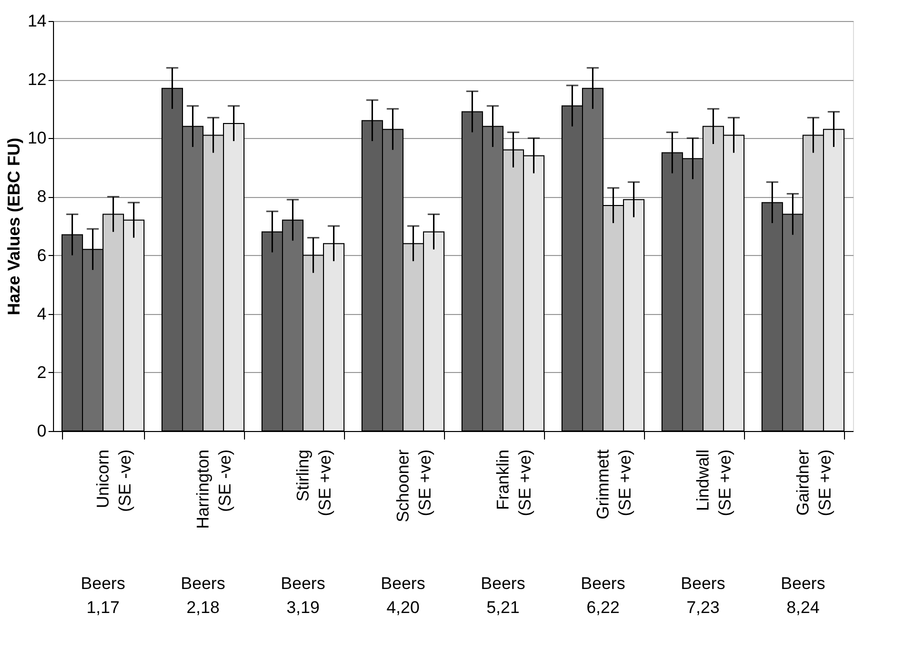 The image size is (915, 652). What do you see at coordinates (14, 227) in the screenshot?
I see `y-axis-title: Haze Values (EBC FU)` at bounding box center [14, 227].